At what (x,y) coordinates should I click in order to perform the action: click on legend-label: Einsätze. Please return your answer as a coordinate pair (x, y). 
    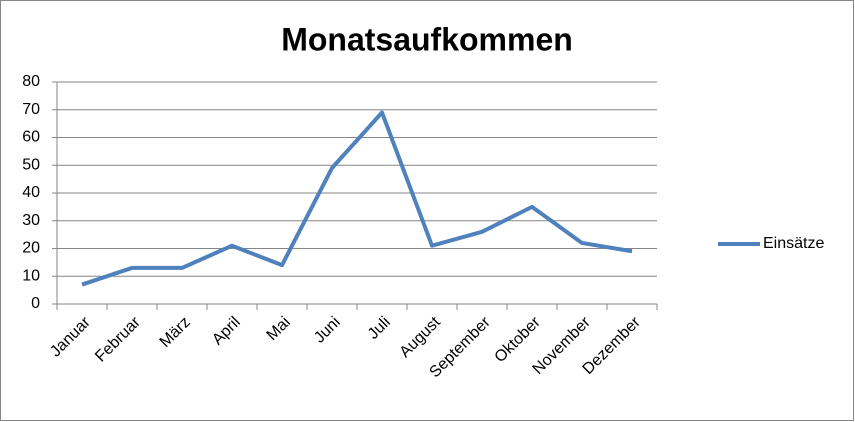
    Looking at the image, I should click on (793, 243).